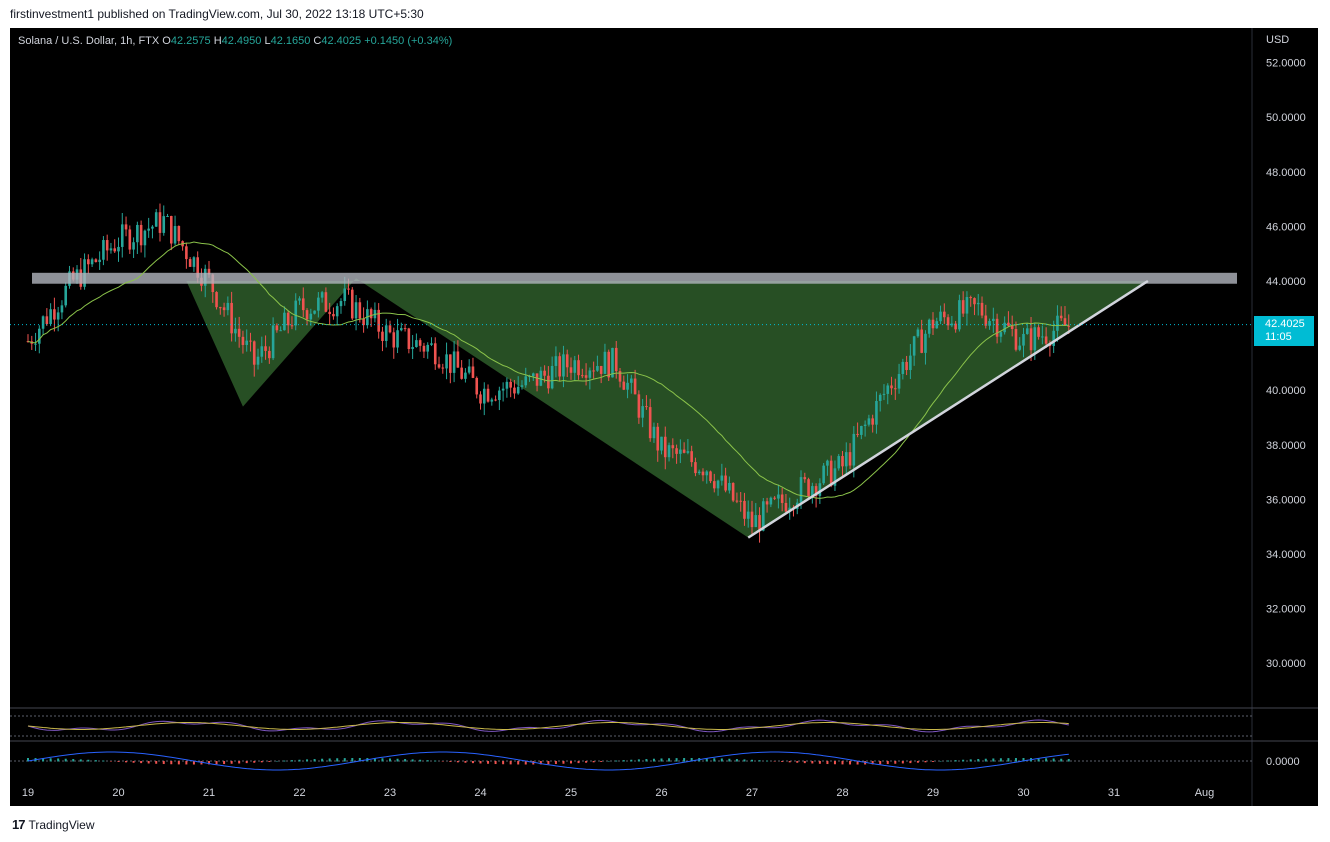  Describe the element at coordinates (267, 41) in the screenshot. I see `low-label: L` at that location.